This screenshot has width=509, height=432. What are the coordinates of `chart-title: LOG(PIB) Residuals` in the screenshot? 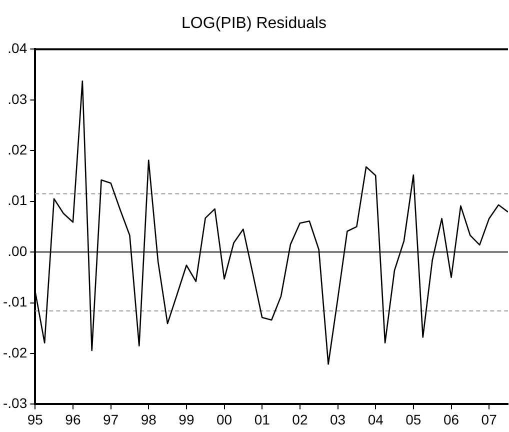 It's located at (254, 23).